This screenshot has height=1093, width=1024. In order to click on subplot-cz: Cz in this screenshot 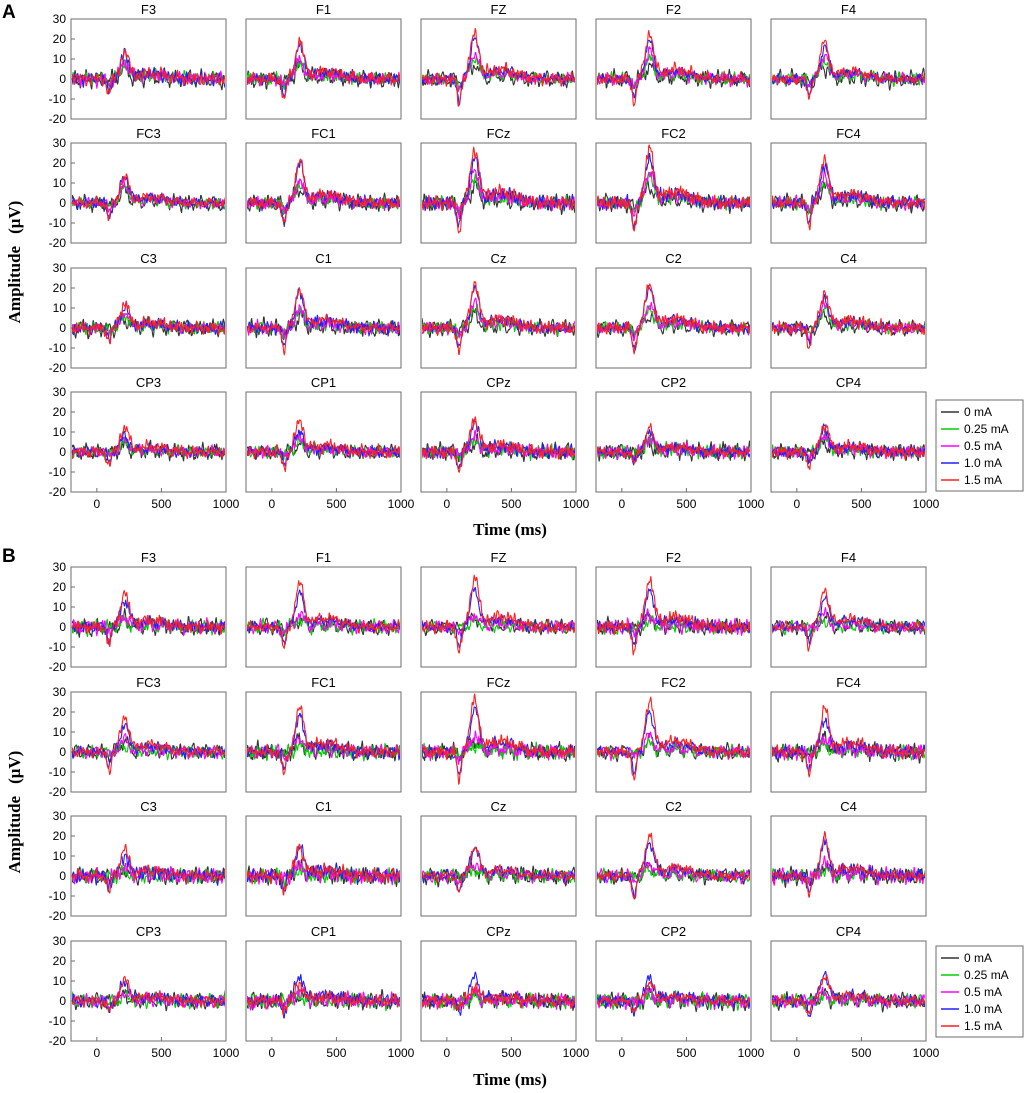, I will do `click(498, 310)`.